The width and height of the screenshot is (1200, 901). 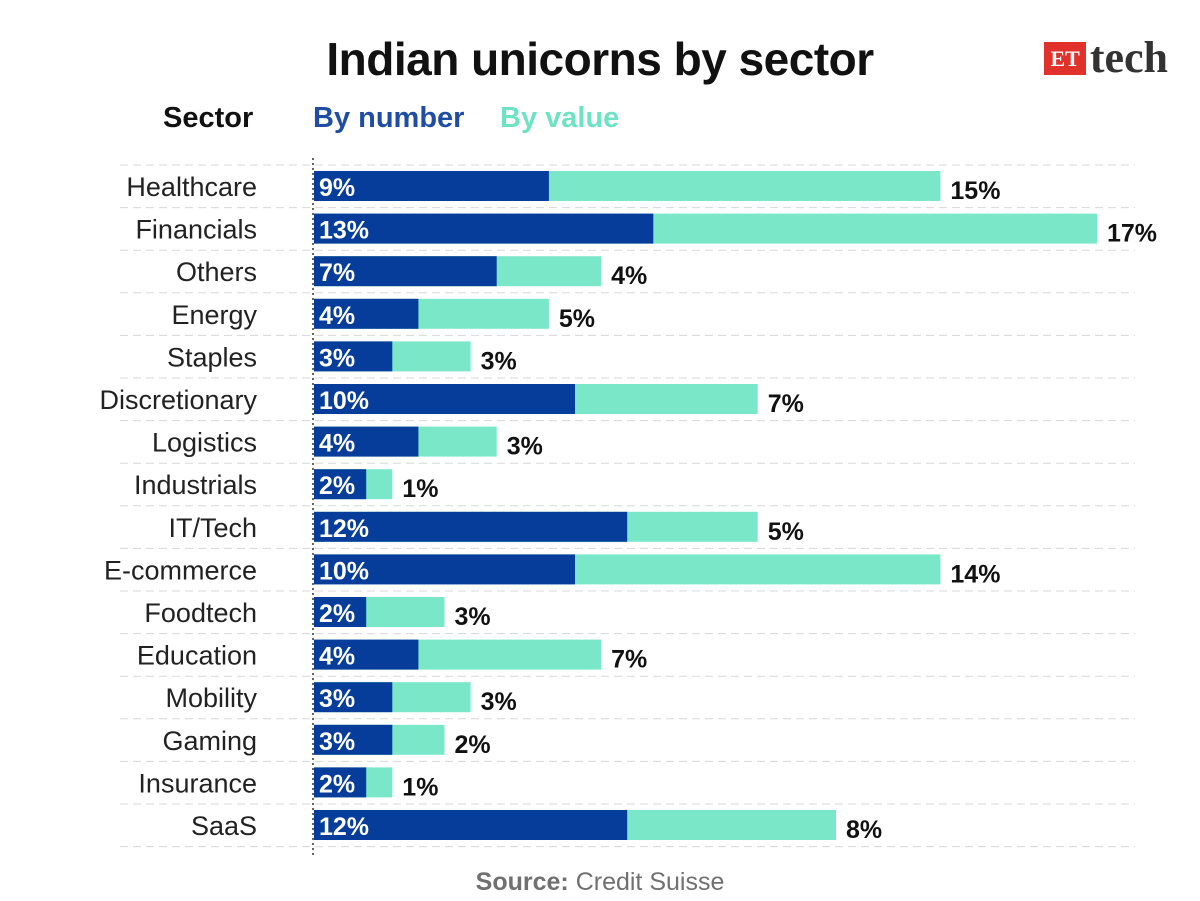 I want to click on legend-by-number: By number, so click(x=389, y=118).